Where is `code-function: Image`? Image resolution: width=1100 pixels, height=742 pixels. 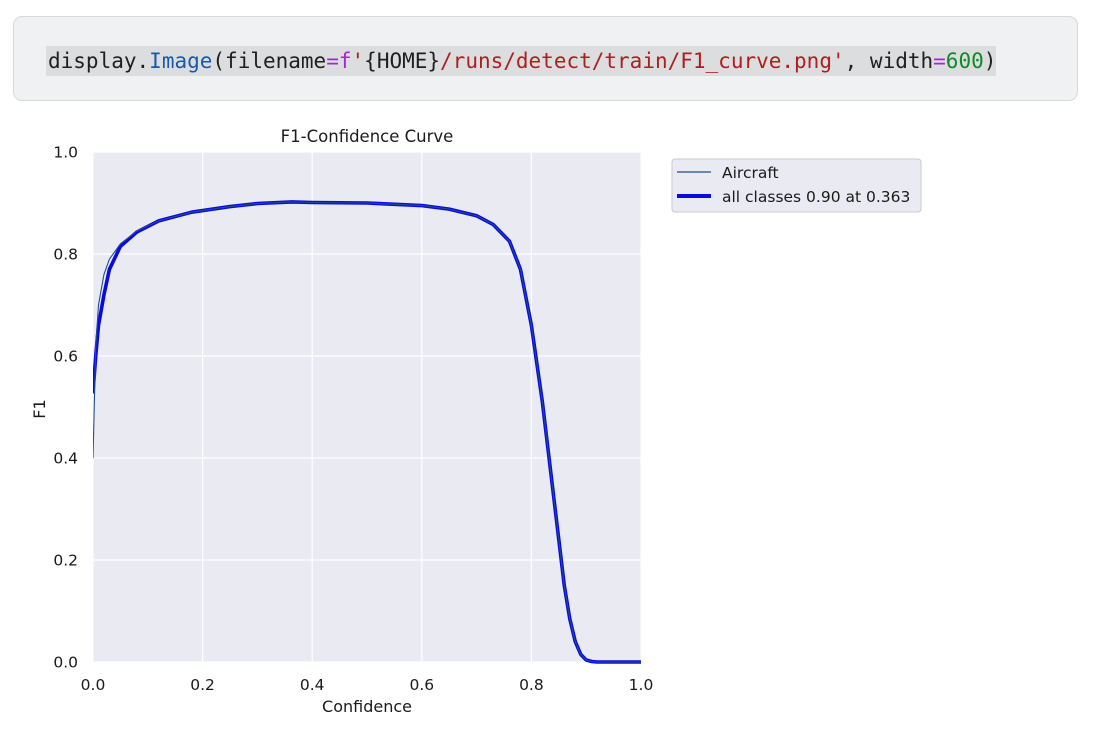
code-function: Image is located at coordinates (181, 61).